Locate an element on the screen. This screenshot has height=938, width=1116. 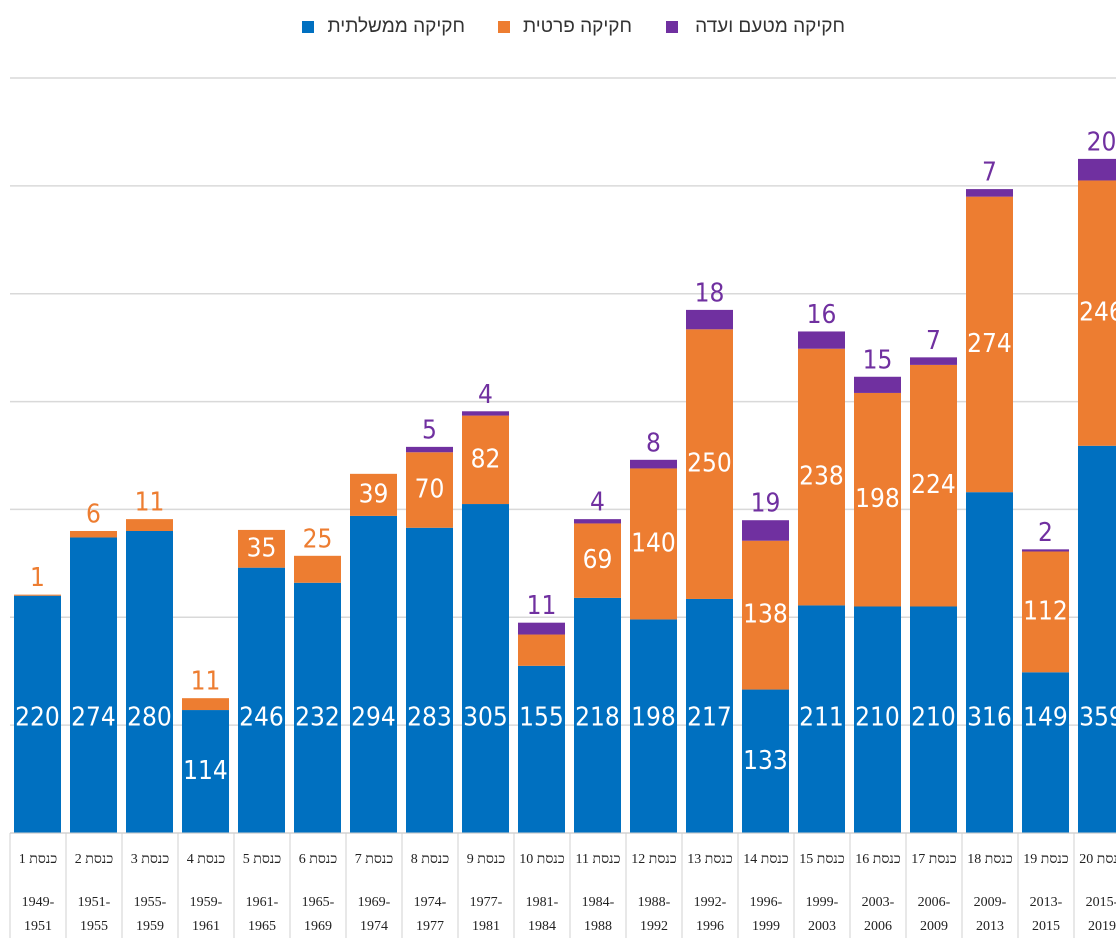
value-label: 15 is located at coordinates (878, 360).